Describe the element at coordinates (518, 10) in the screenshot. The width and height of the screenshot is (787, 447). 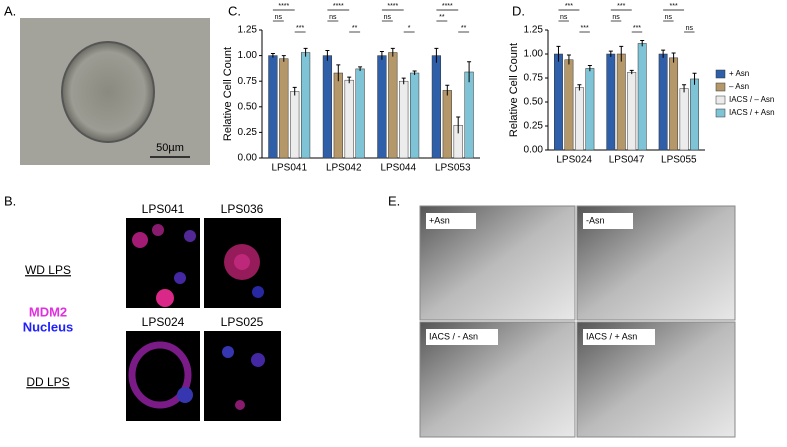
I see `panel-label: D.` at that location.